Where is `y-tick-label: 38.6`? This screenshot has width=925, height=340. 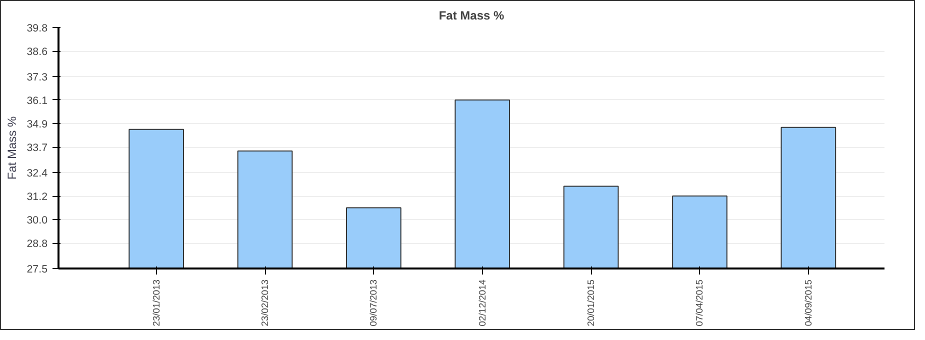 y-tick-label: 38.6 is located at coordinates (37, 52).